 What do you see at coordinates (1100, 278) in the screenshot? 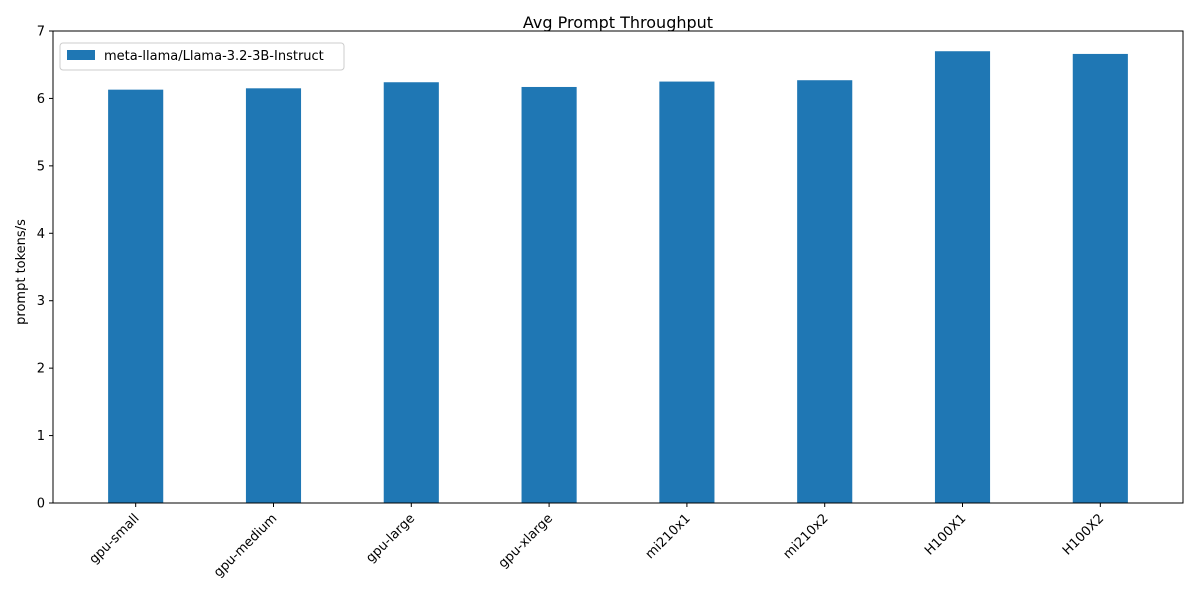
I see `bar-H100X2` at bounding box center [1100, 278].